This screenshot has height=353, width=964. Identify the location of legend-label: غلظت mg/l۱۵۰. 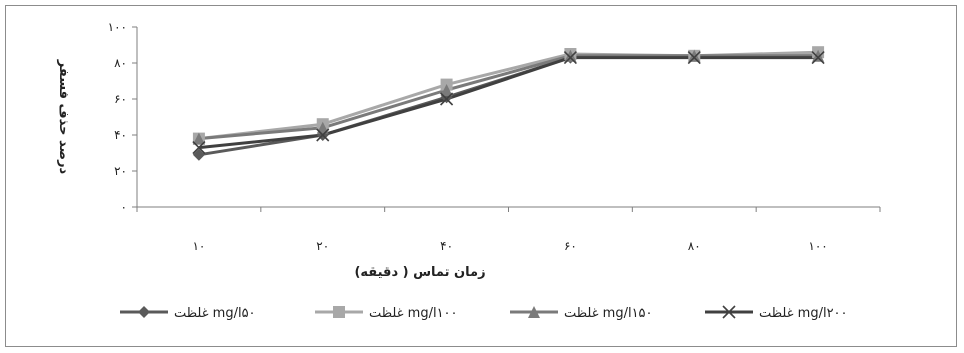
(608, 313).